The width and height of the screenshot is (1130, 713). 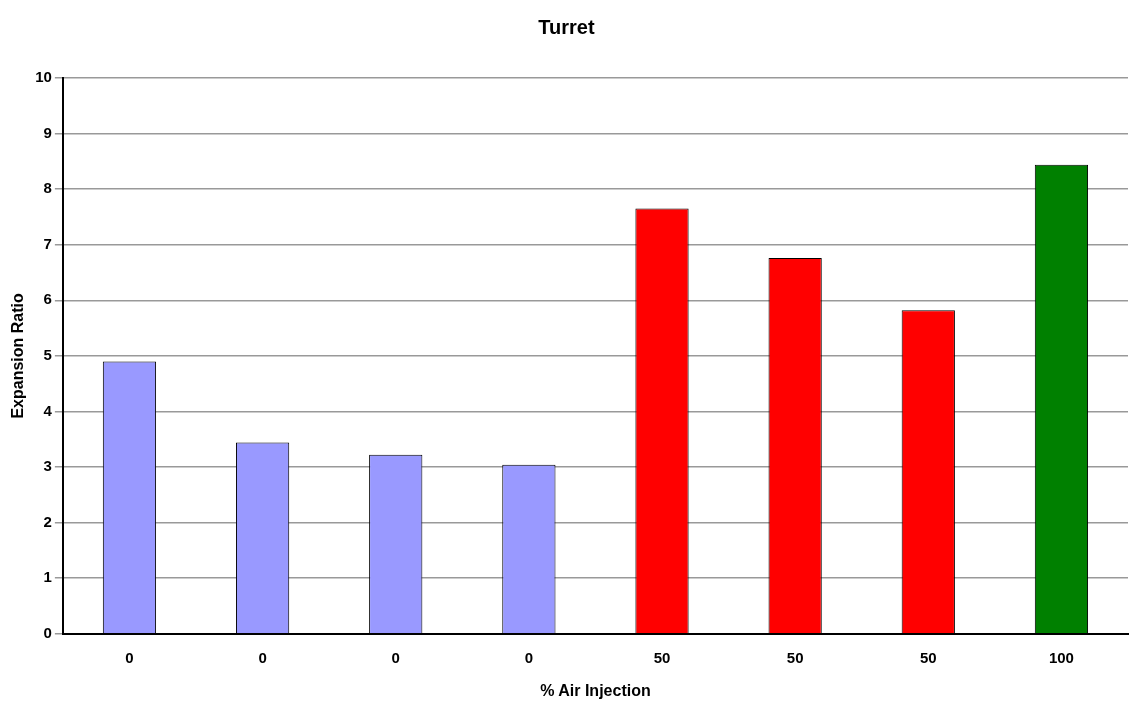 I want to click on y-tick-label: 3, so click(x=47, y=466).